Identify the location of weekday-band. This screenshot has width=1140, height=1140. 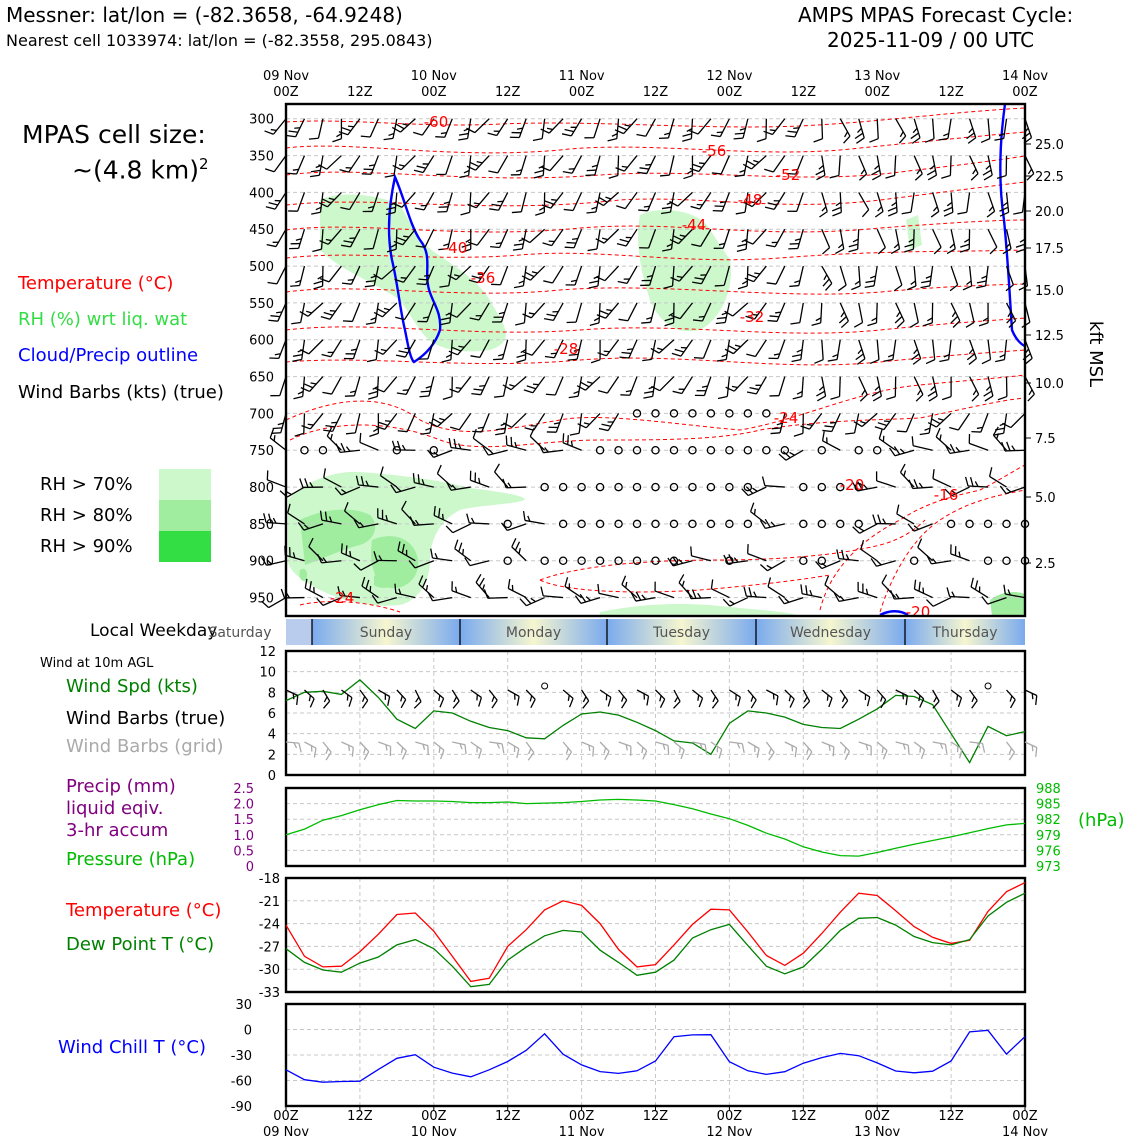
(830, 632).